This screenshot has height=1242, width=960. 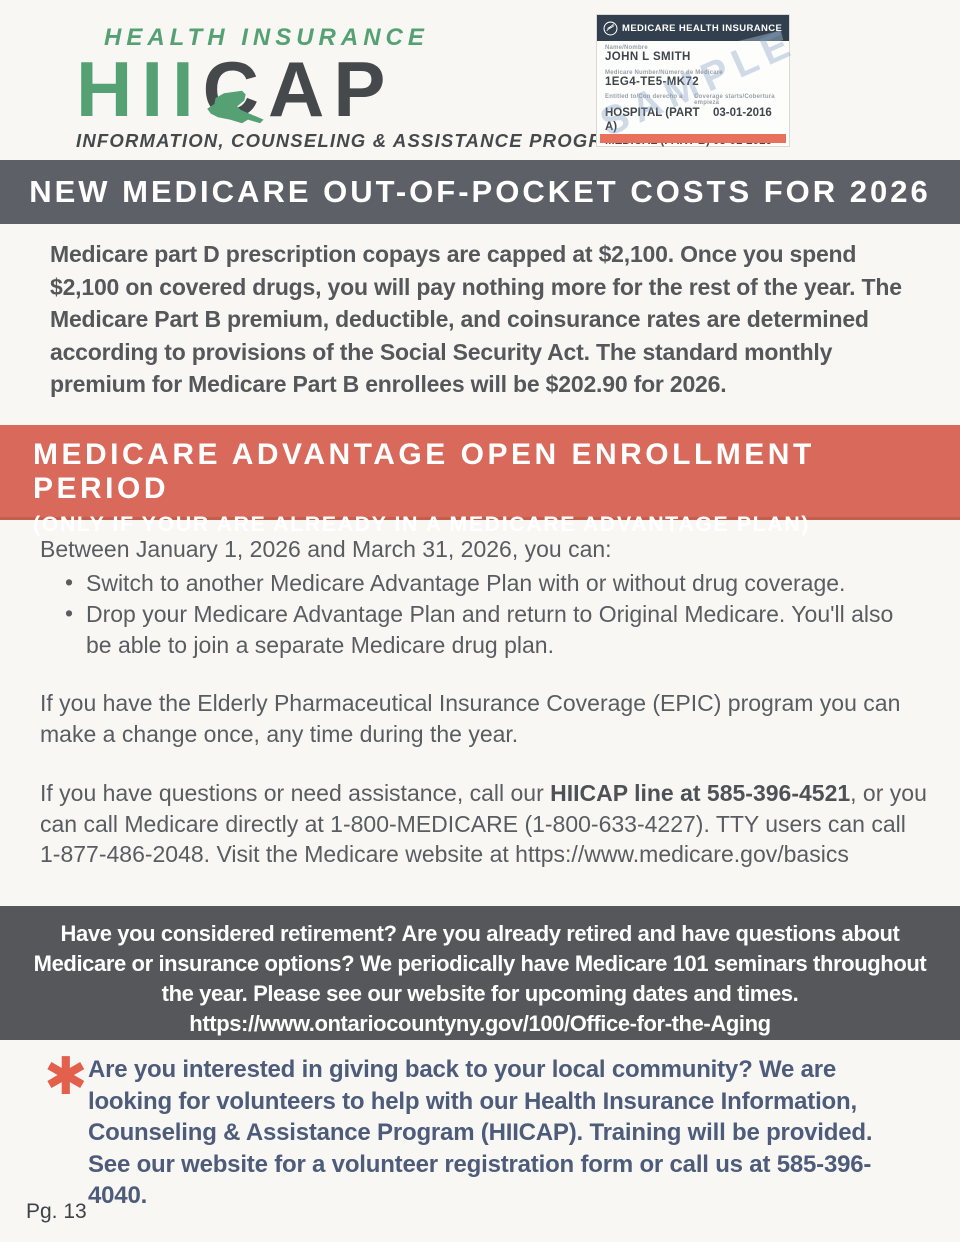 I want to click on card-coverage-label: Coverage starts/Cobertura empieza, so click(x=734, y=100).